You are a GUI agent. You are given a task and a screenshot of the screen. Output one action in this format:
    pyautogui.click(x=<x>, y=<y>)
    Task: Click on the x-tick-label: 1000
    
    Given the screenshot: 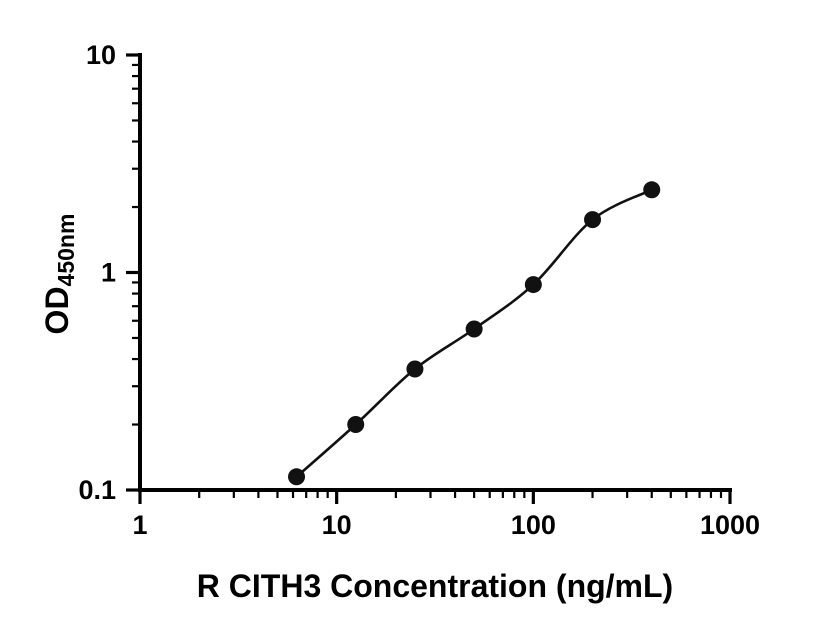 What is the action you would take?
    pyautogui.click(x=730, y=525)
    